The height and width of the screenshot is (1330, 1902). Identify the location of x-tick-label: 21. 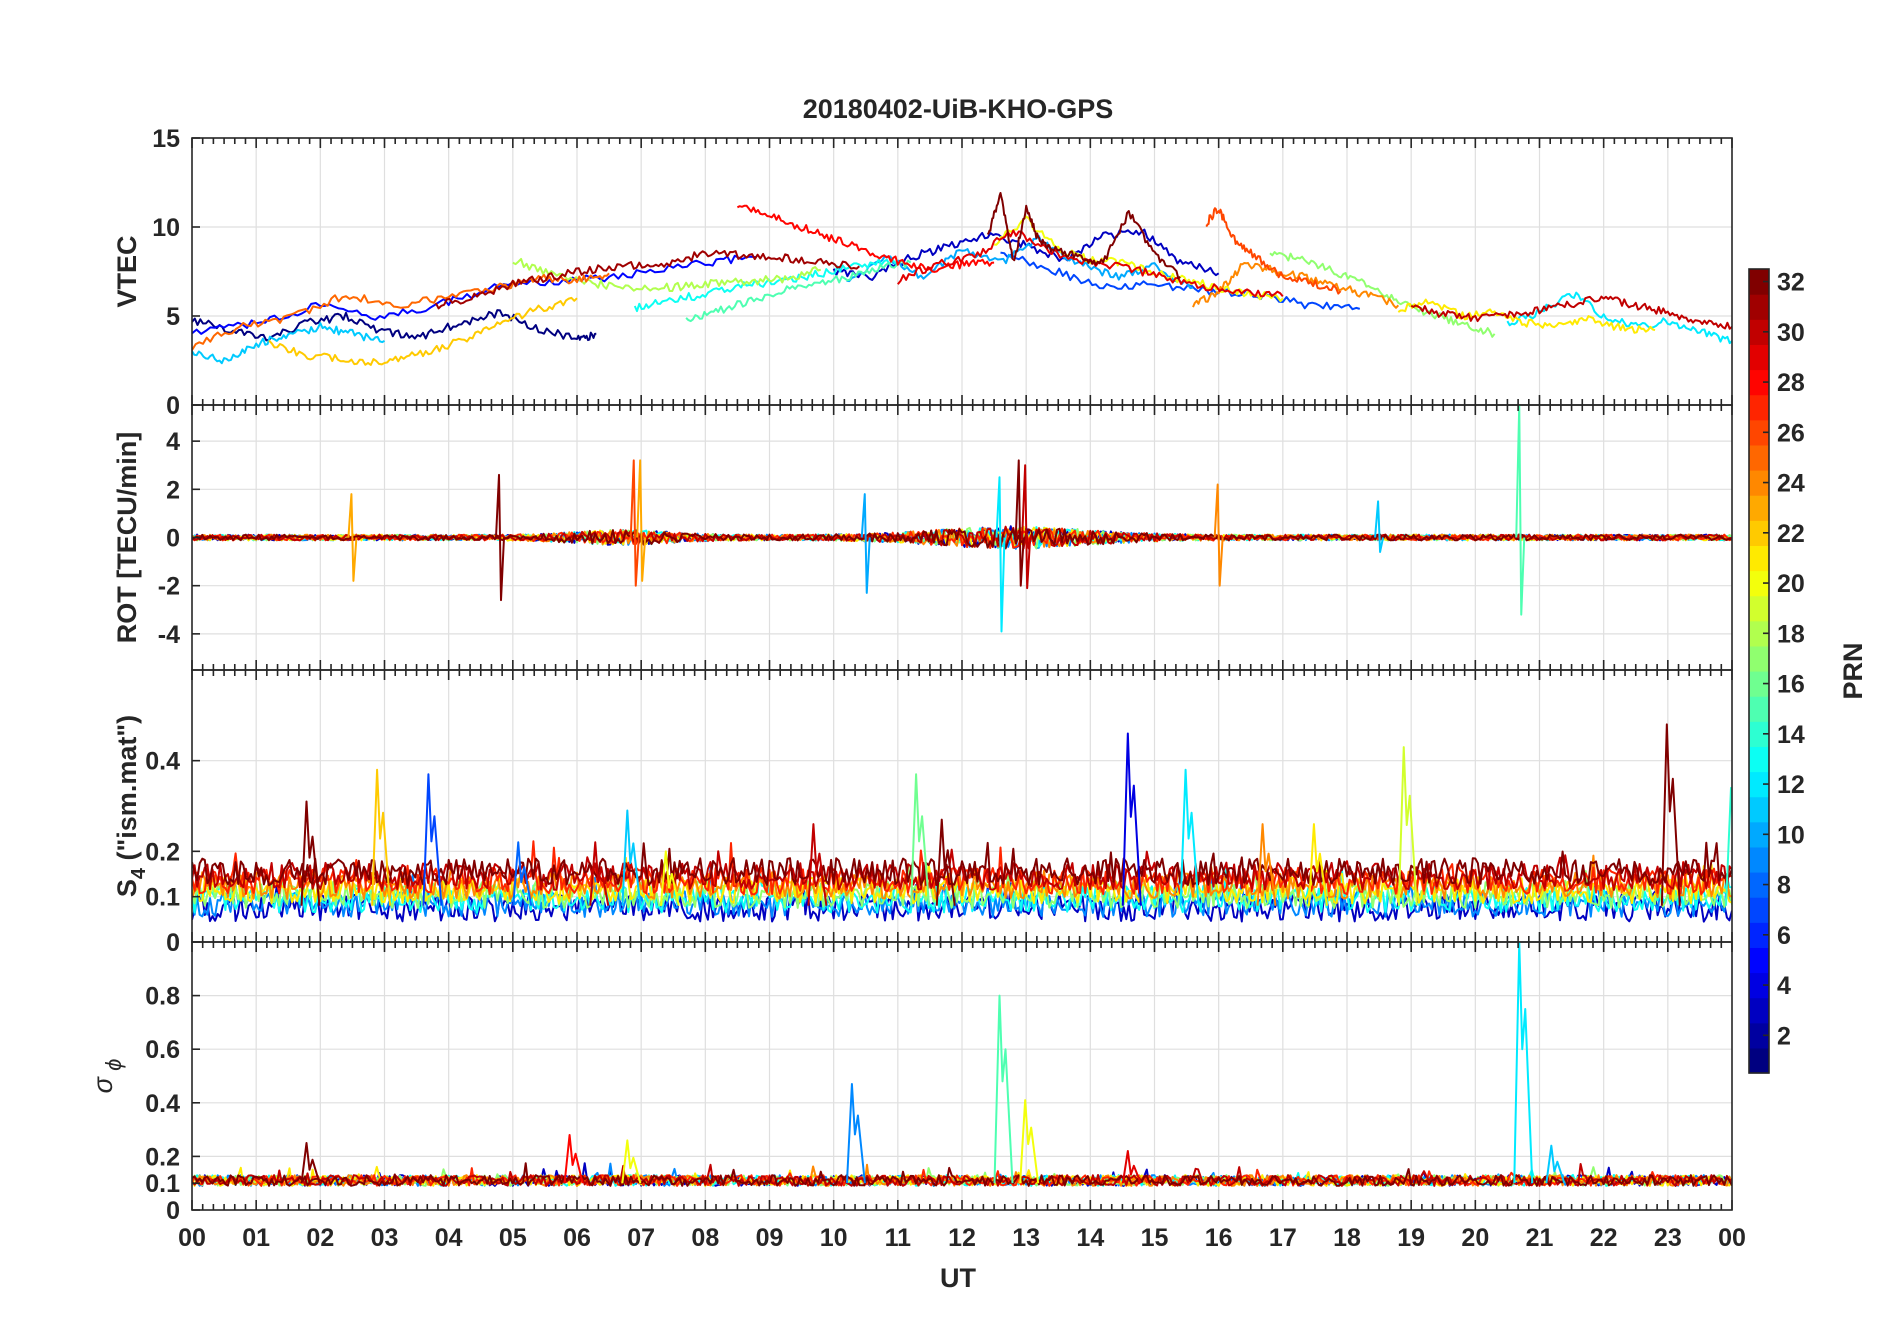
(1540, 1238).